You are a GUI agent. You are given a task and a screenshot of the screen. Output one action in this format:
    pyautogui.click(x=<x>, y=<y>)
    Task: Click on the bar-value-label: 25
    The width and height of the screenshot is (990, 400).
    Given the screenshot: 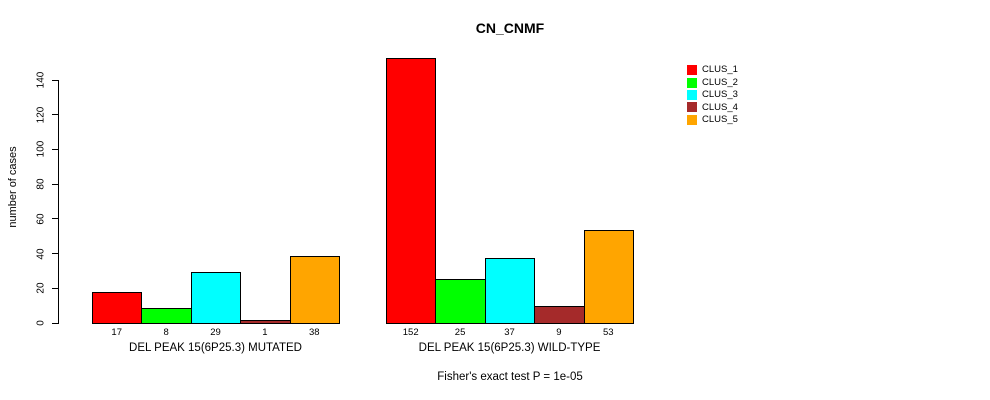 What is the action you would take?
    pyautogui.click(x=460, y=332)
    